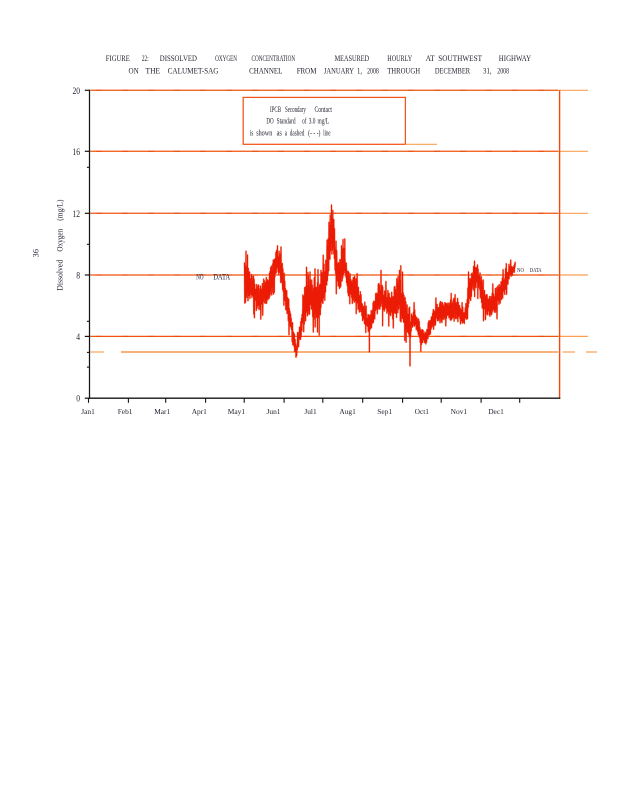 Image resolution: width=618 pixels, height=800 pixels. What do you see at coordinates (252, 133) in the screenshot?
I see `svg-text: is` at bounding box center [252, 133].